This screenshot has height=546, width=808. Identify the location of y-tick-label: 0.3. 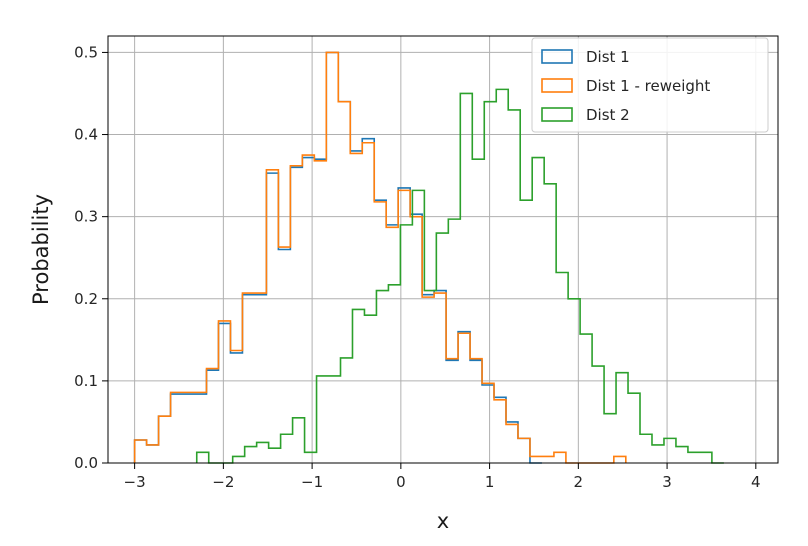
(86, 217).